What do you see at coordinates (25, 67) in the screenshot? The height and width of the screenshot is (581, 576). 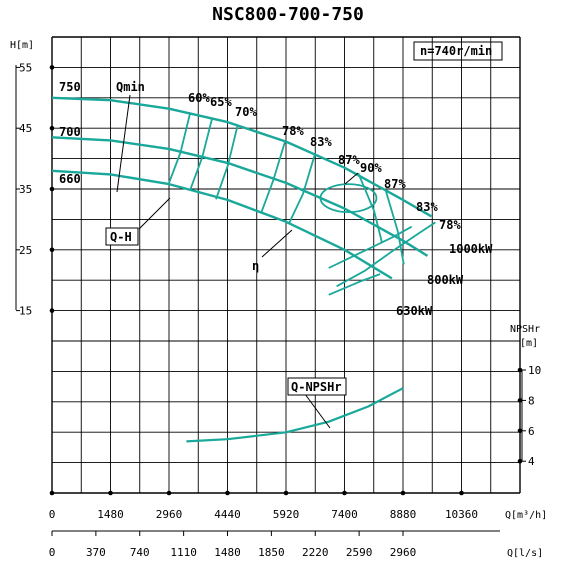 I see `y-left-tick-label: 55` at bounding box center [25, 67].